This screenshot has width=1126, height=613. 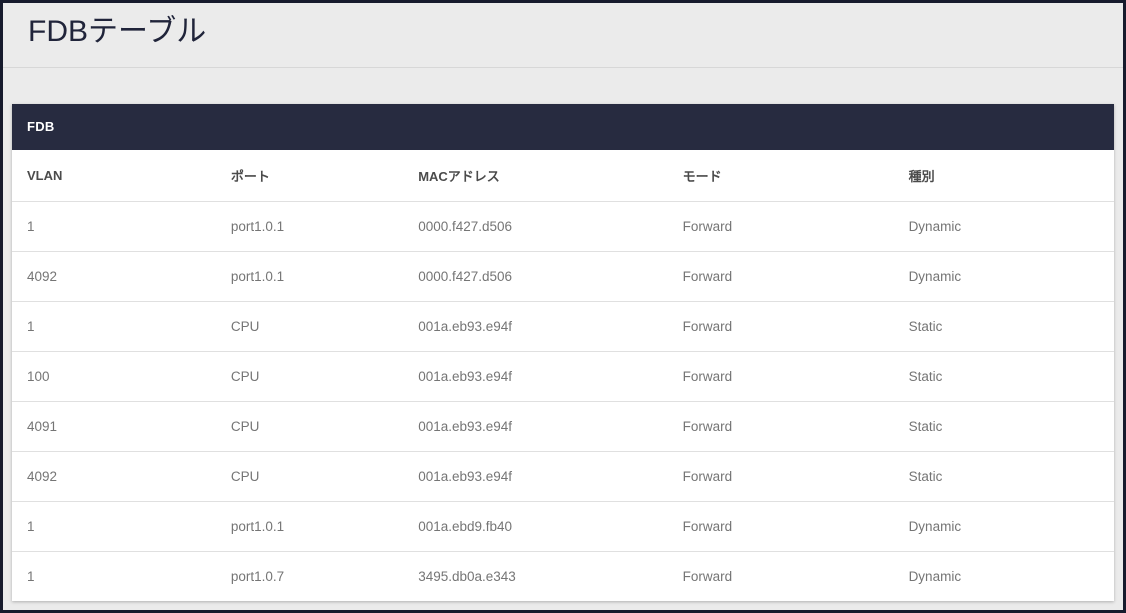 I want to click on table-row: 1 CPU 001a.eb93.e94f Forward Static, so click(x=563, y=326).